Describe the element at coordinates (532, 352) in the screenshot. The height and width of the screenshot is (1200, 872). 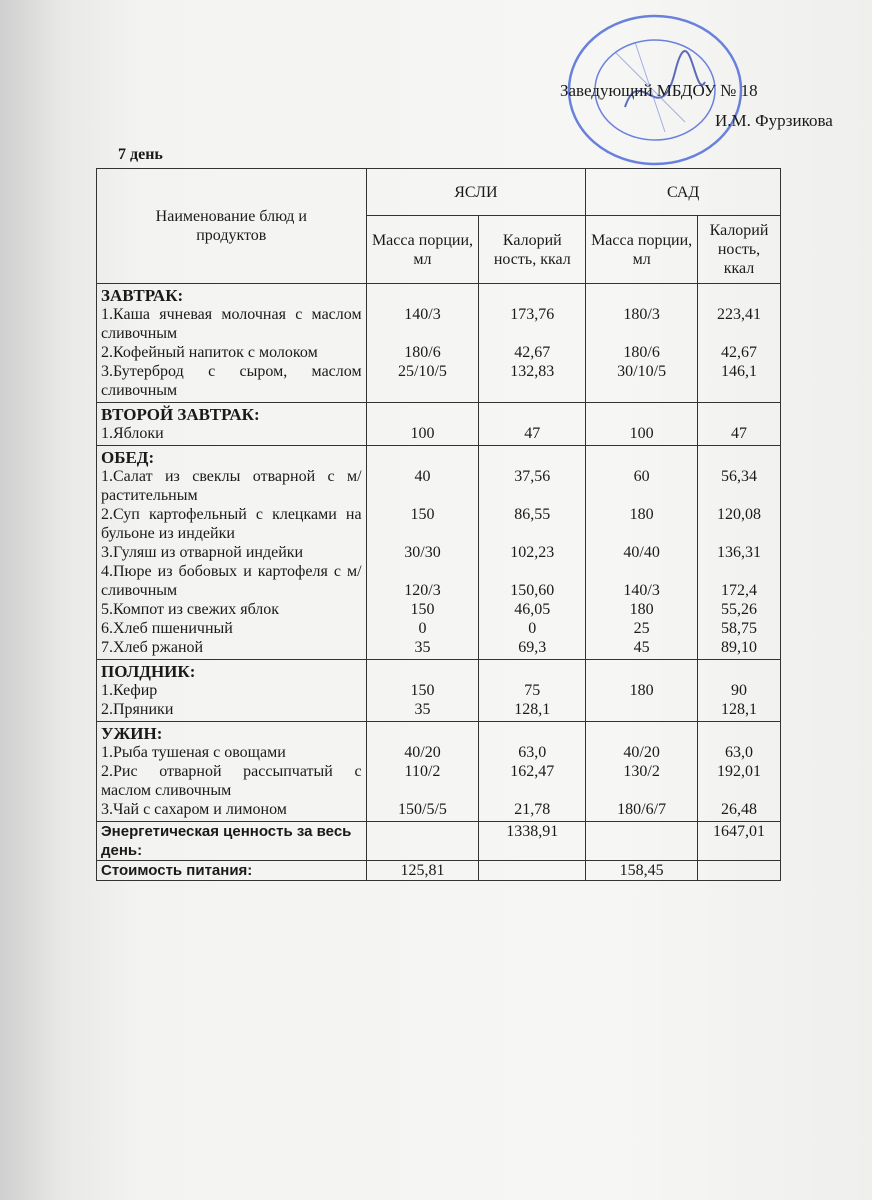
I see `nursery-calories: 42,67` at that location.